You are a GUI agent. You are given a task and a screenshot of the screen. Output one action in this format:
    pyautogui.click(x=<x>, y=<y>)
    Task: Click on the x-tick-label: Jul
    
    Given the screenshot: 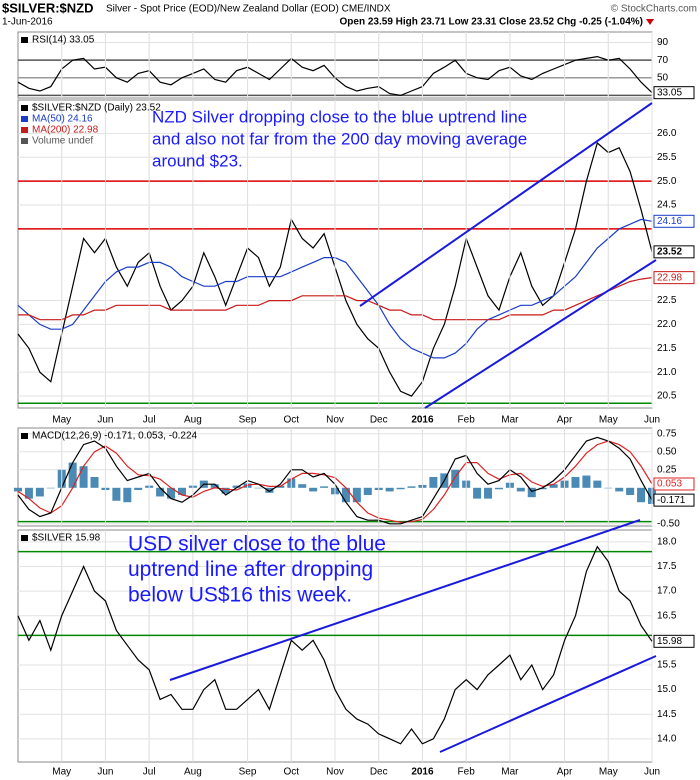 What is the action you would take?
    pyautogui.click(x=149, y=420)
    